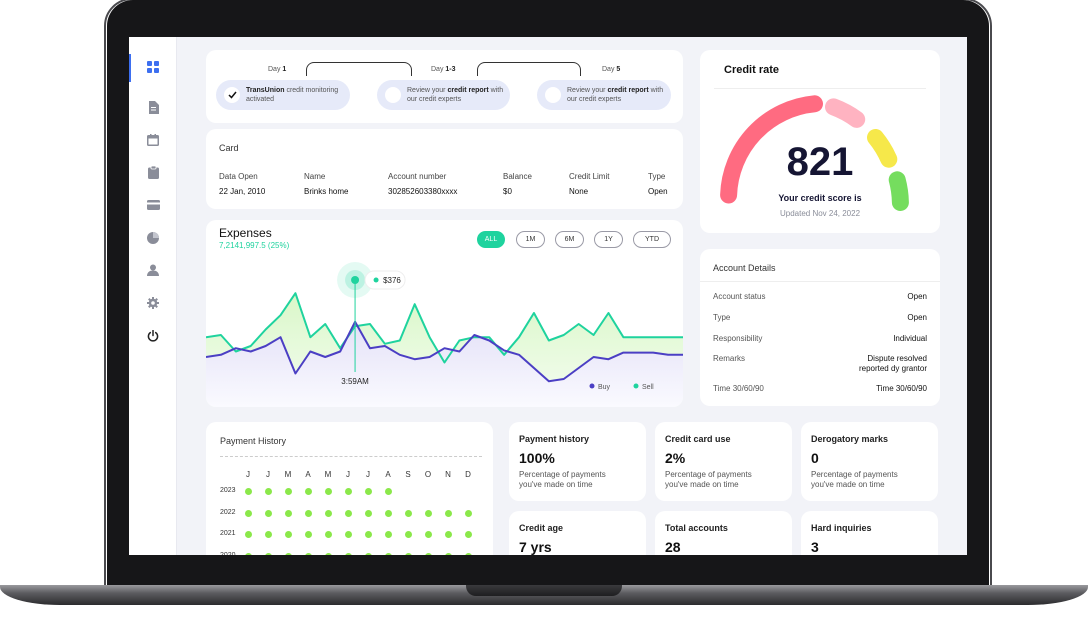 This screenshot has width=1088, height=618. I want to click on card-title: Card, so click(229, 148).